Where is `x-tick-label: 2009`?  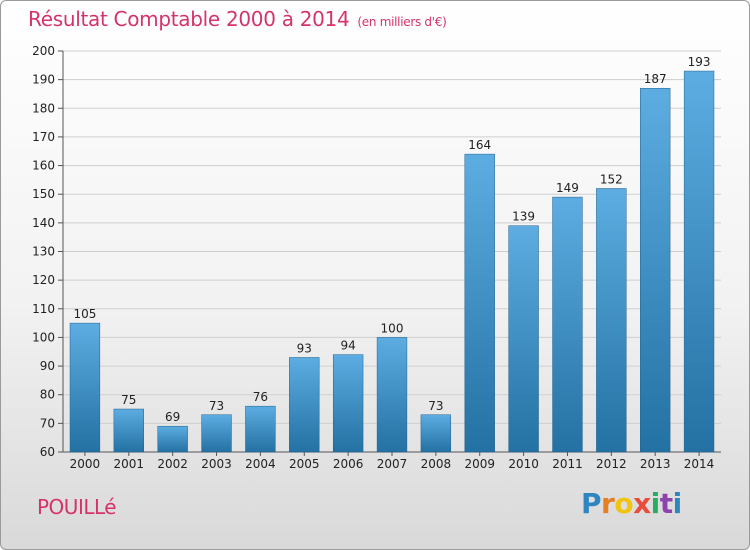
x-tick-label: 2009 is located at coordinates (479, 464).